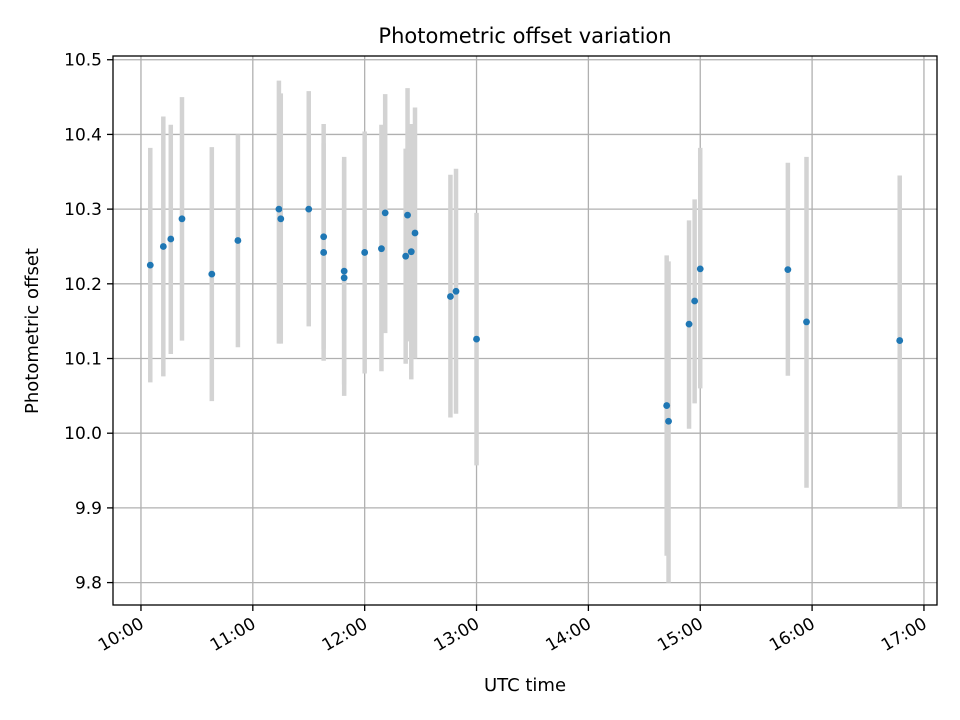  I want to click on y-tick-label: 10.2, so click(83, 285).